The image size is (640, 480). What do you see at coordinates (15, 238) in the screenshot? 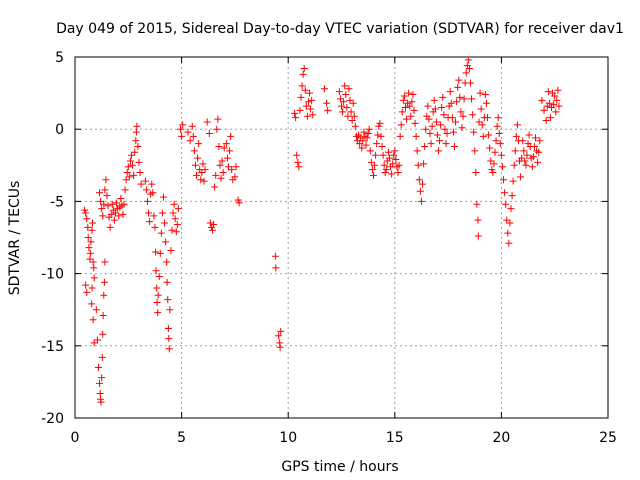
I see `y-axis-label: SDTVAR / TECUs` at bounding box center [15, 238].